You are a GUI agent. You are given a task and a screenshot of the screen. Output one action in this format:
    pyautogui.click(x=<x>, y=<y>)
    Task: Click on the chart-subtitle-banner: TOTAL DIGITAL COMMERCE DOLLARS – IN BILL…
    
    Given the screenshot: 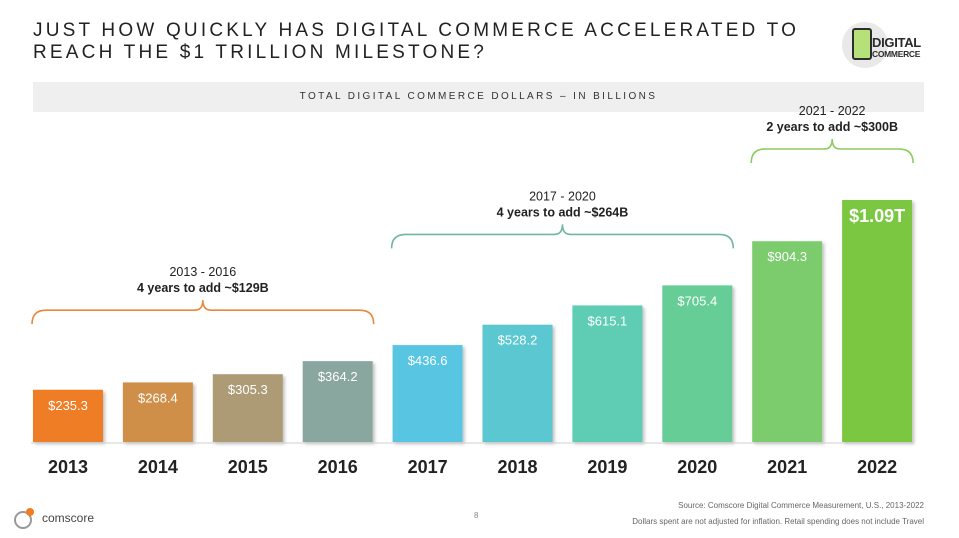 What is the action you would take?
    pyautogui.click(x=478, y=97)
    